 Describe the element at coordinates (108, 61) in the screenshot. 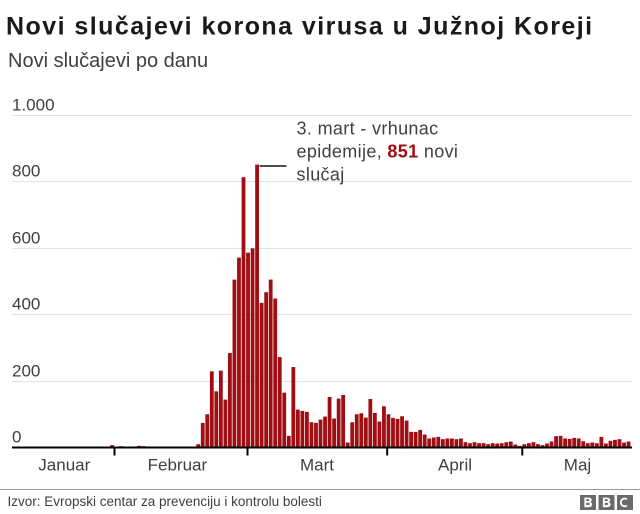

I see `svg-text: Novi slučajevi po danu` at that location.